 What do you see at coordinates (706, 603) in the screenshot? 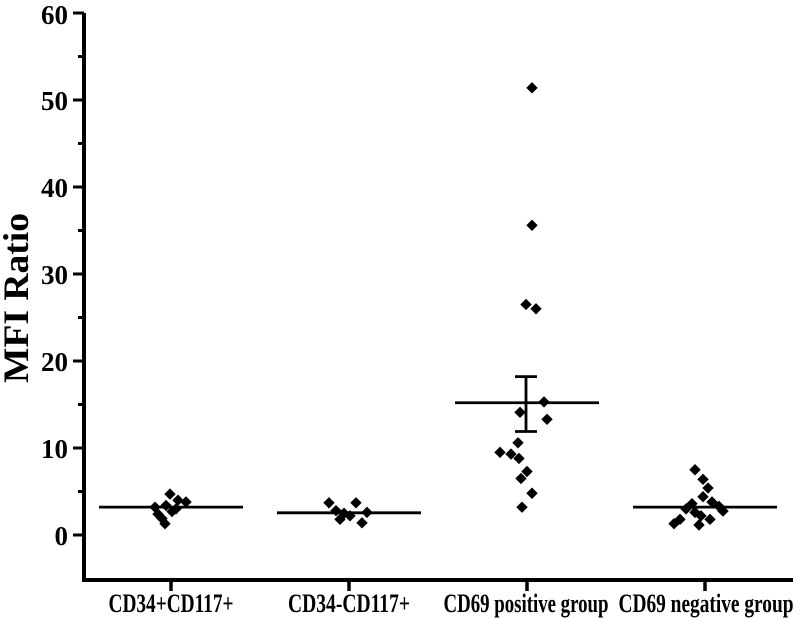
I see `x-category-label: CD69 negative group` at bounding box center [706, 603].